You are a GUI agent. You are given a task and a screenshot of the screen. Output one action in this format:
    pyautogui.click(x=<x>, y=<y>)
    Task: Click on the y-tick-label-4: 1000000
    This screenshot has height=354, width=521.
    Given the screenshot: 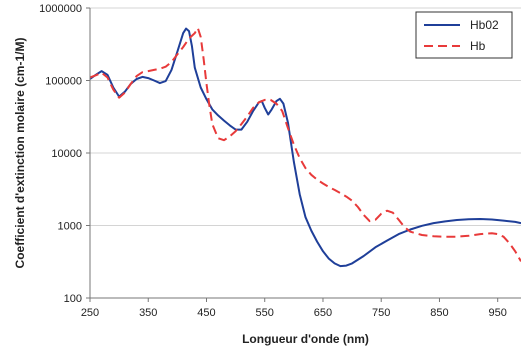 What is the action you would take?
    pyautogui.click(x=60, y=9)
    